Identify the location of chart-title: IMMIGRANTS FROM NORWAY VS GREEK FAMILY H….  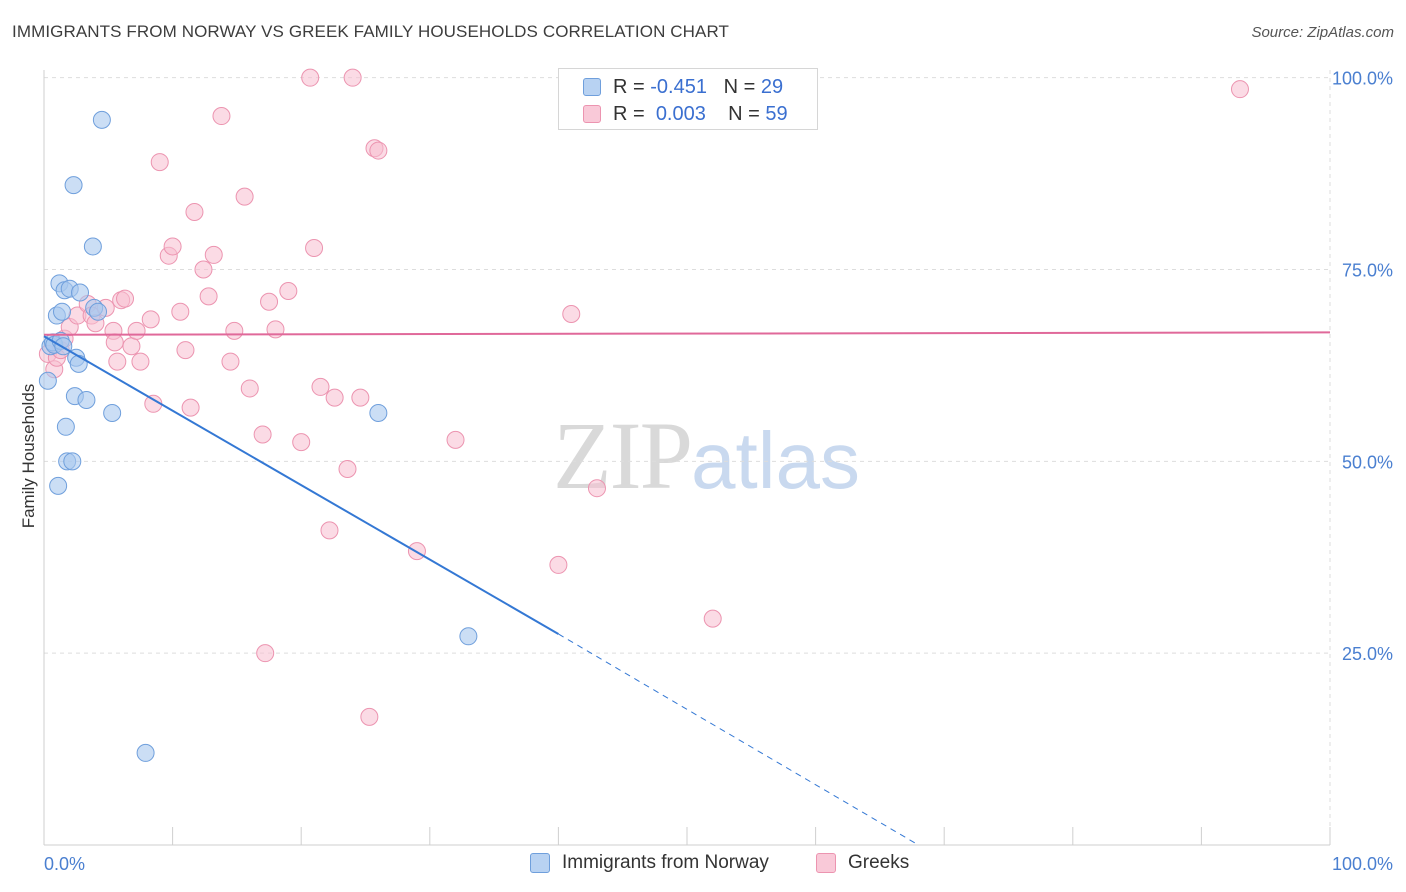
(371, 31).